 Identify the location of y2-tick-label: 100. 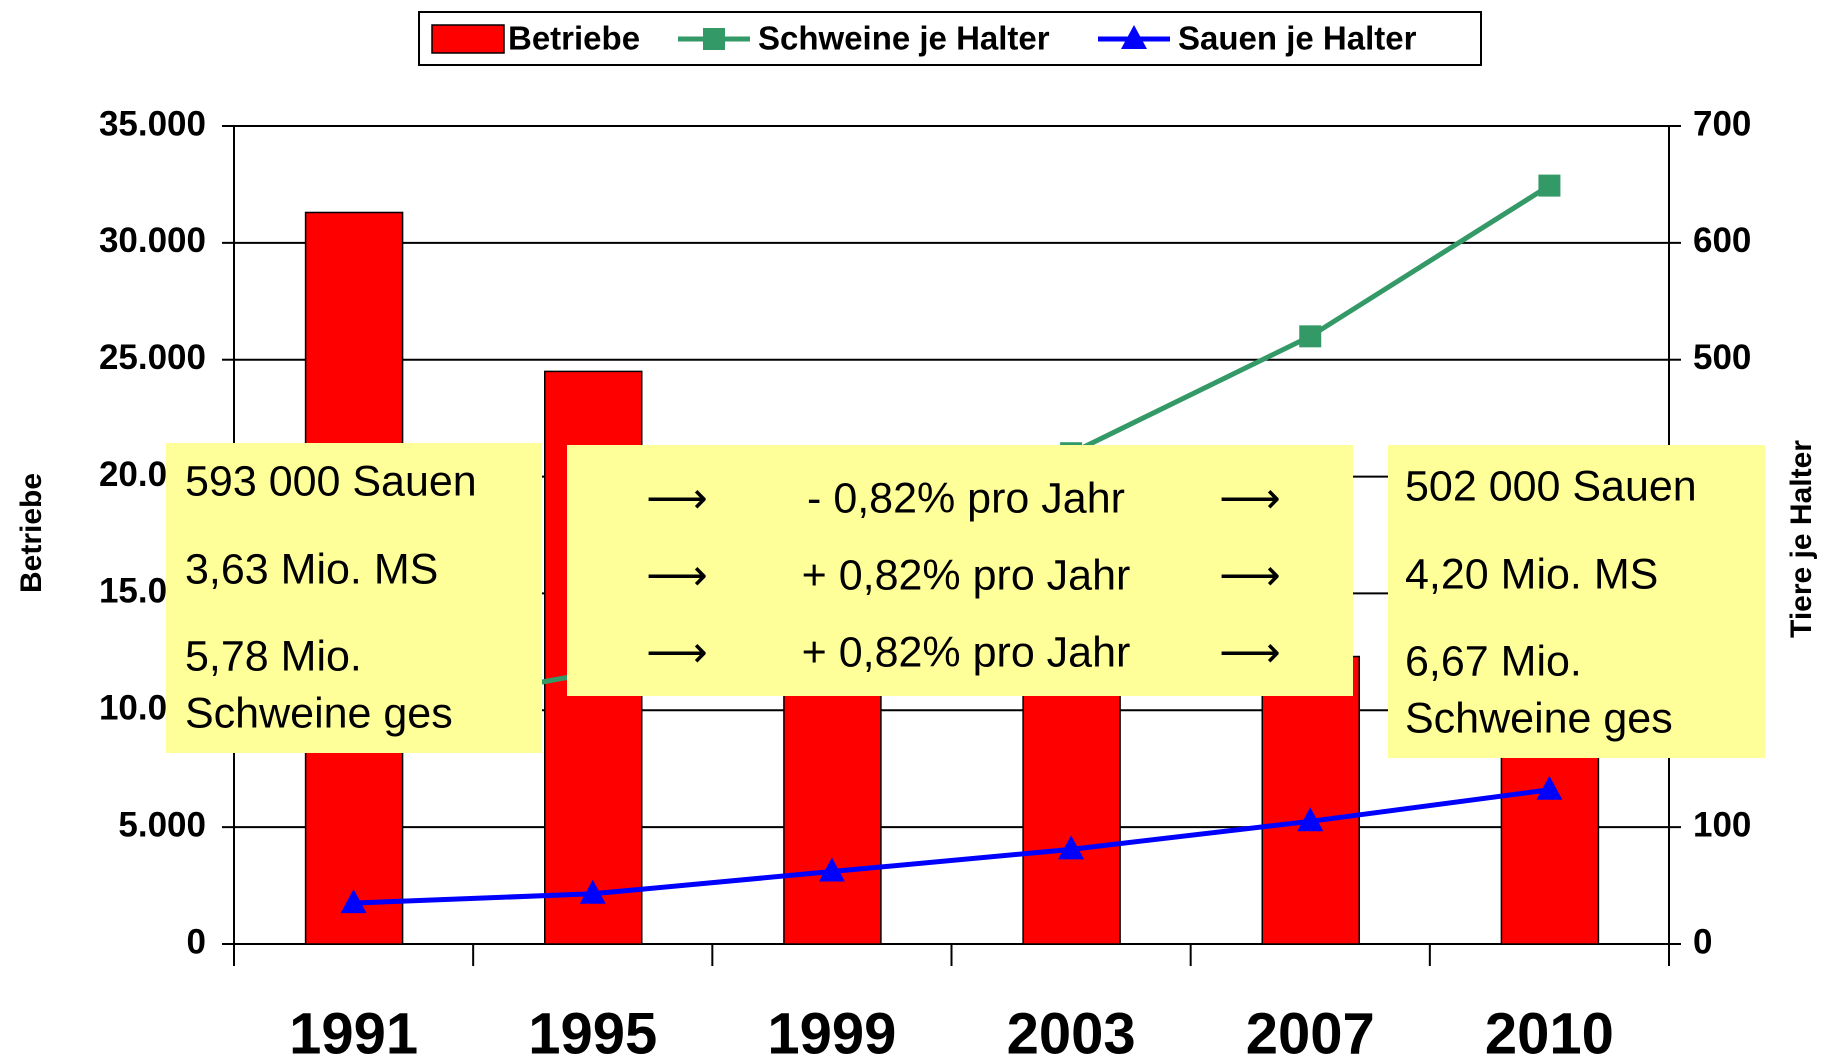
(1722, 824).